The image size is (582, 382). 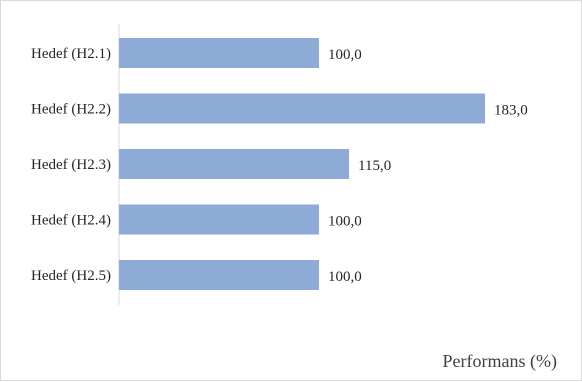 I want to click on category-tick-label: Hedef (H2.1), so click(x=71, y=54).